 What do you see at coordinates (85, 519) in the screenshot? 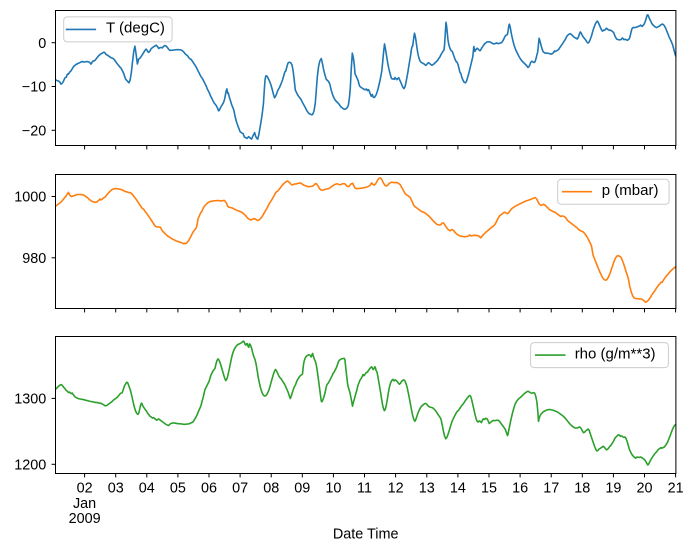
I see `svg-text: 2009` at bounding box center [85, 519].